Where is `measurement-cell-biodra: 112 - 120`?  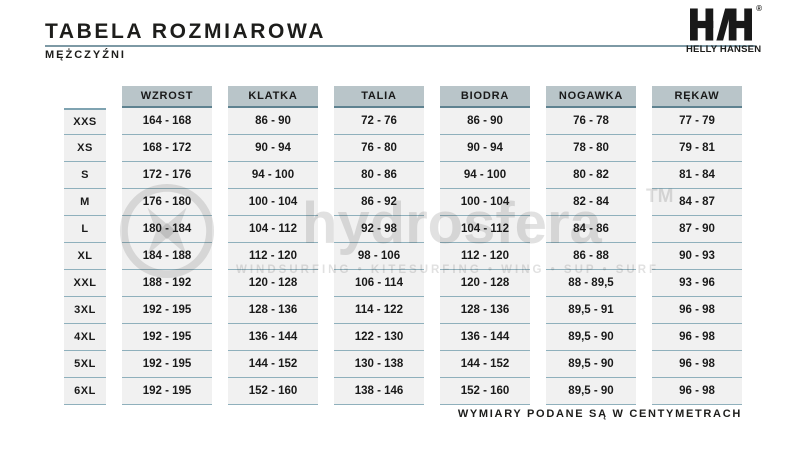 measurement-cell-biodra: 112 - 120 is located at coordinates (485, 256).